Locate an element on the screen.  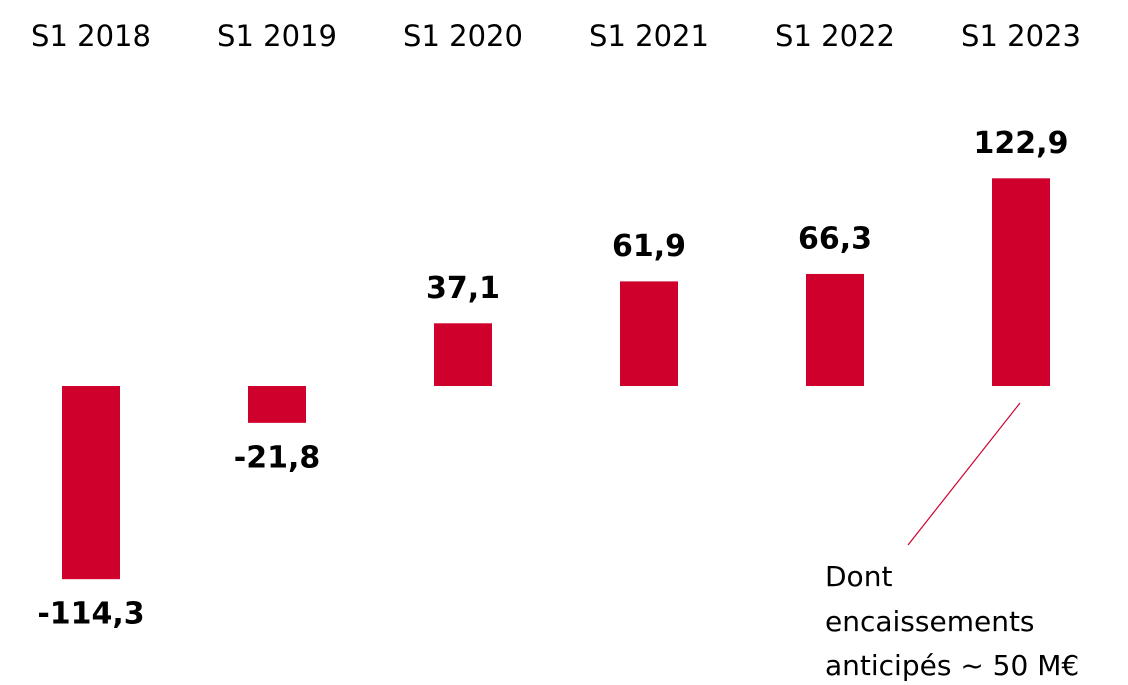
x-tick-label: S1 2019 is located at coordinates (277, 36).